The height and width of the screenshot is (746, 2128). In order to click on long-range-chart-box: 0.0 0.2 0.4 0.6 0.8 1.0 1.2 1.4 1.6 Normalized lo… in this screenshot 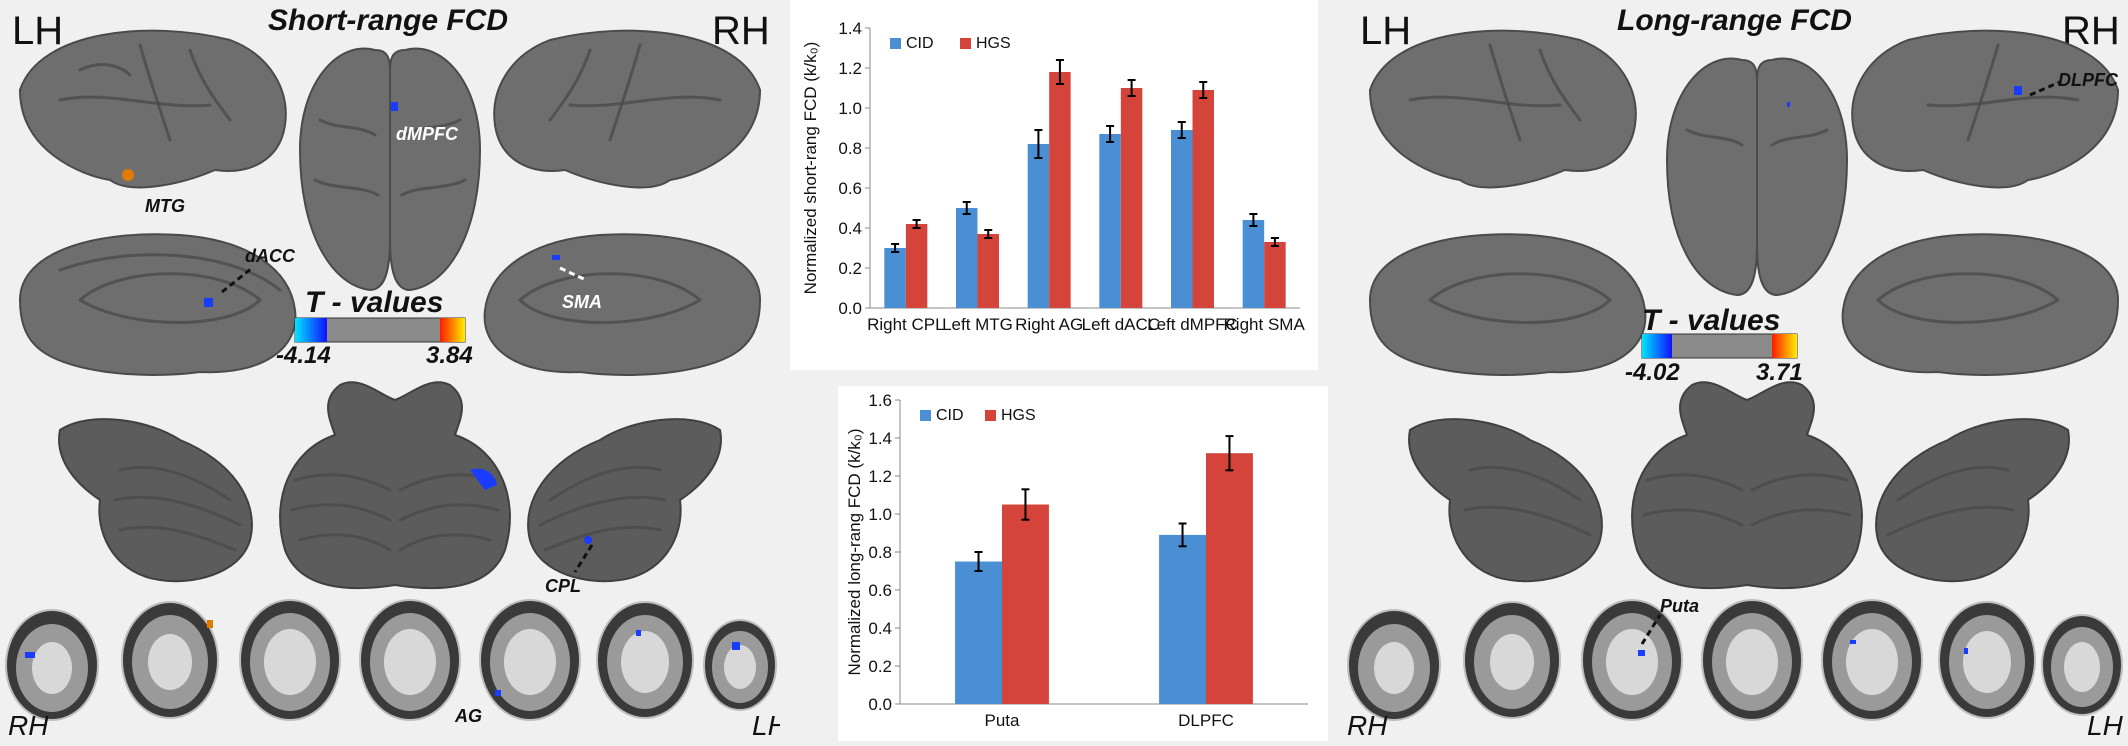, I will do `click(1083, 563)`.